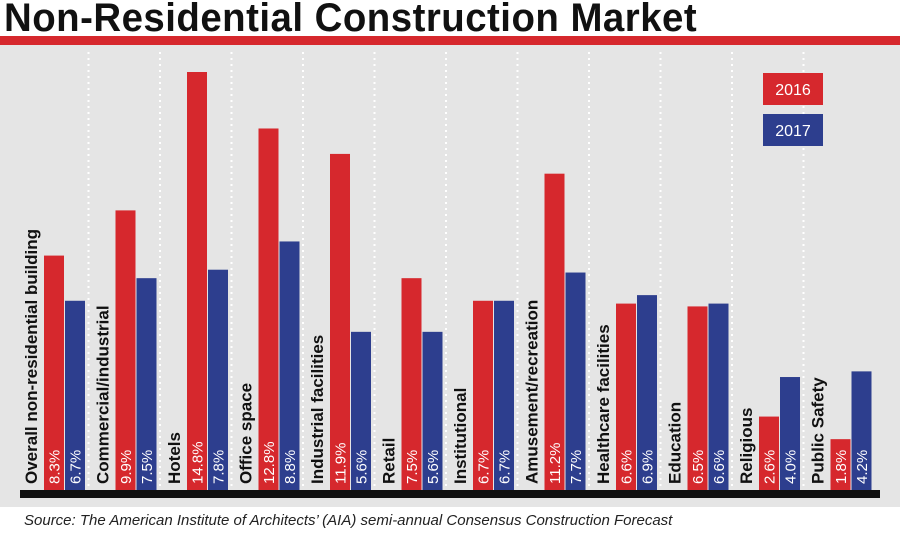 This screenshot has height=550, width=900. Describe the element at coordinates (351, 20) in the screenshot. I see `chart-title: Non-Residential Construction Market` at that location.